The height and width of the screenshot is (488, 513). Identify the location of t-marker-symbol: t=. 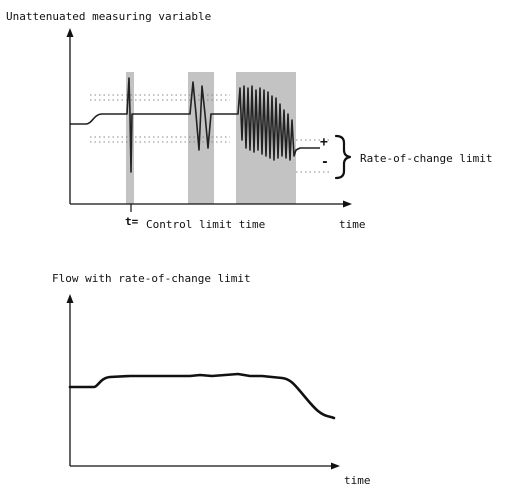
(132, 221).